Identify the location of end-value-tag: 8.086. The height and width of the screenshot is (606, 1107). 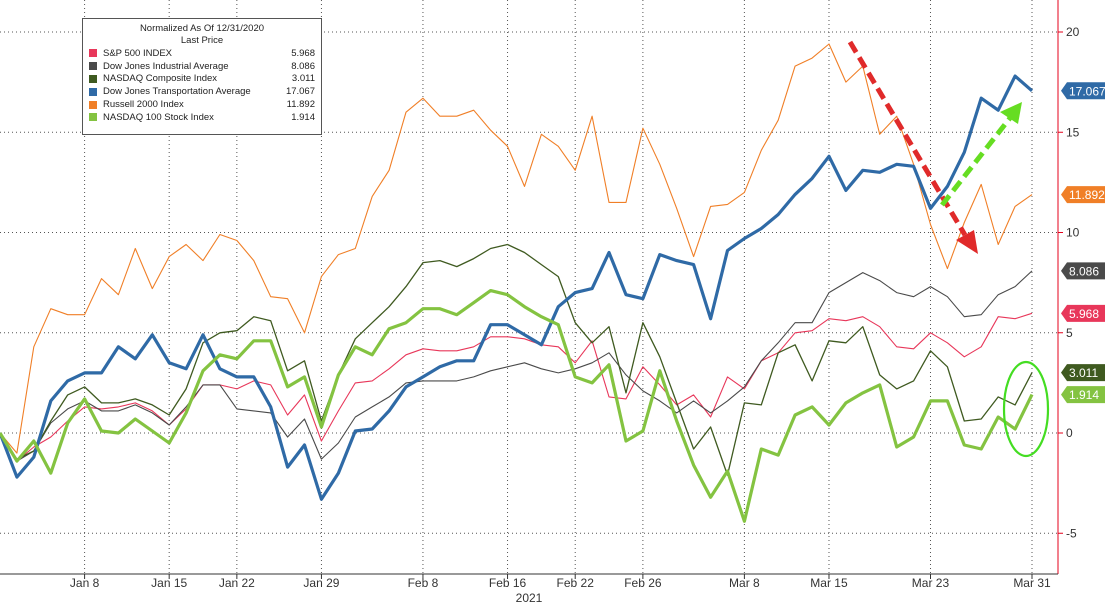
(1083, 271).